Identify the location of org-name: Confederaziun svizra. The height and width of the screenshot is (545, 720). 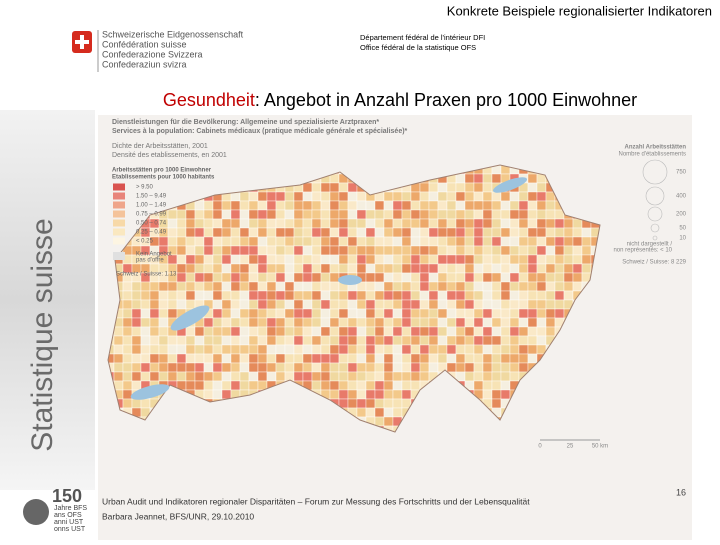
(144, 64).